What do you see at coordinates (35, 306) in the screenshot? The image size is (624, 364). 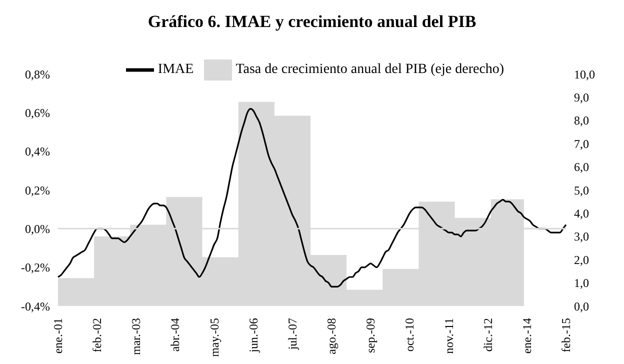 I see `y-tick-label: -0,4%` at bounding box center [35, 306].